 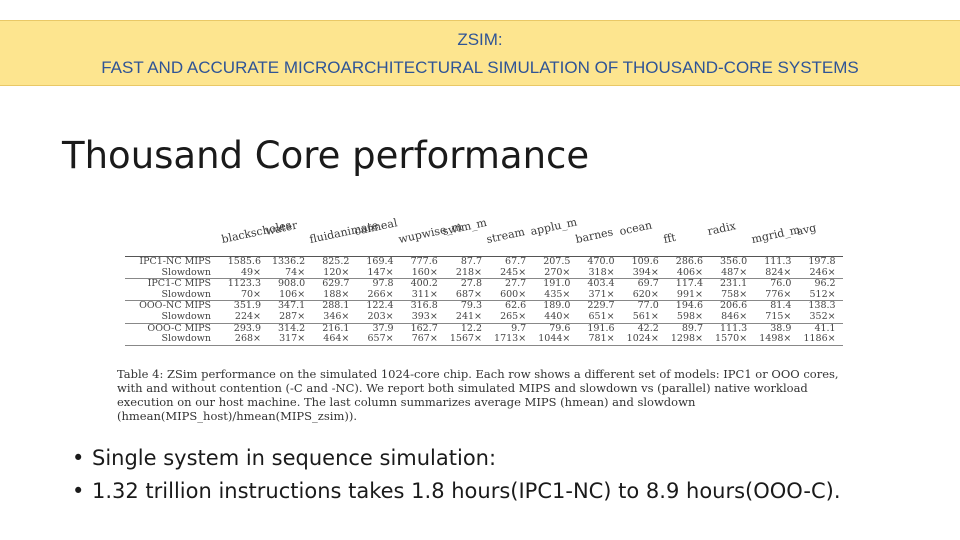 I want to click on table-cell: 598×, so click(x=689, y=316).